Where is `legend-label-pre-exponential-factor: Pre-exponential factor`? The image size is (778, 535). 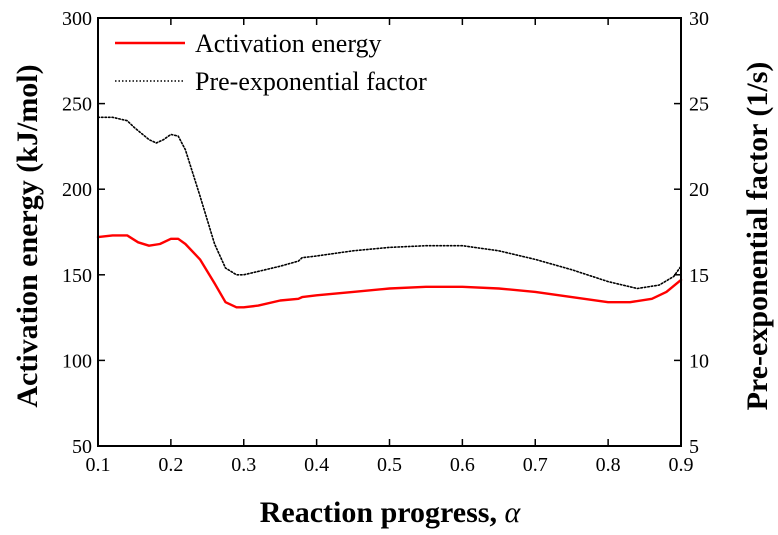
legend-label-pre-exponential-factor: Pre-exponential factor is located at coordinates (311, 81).